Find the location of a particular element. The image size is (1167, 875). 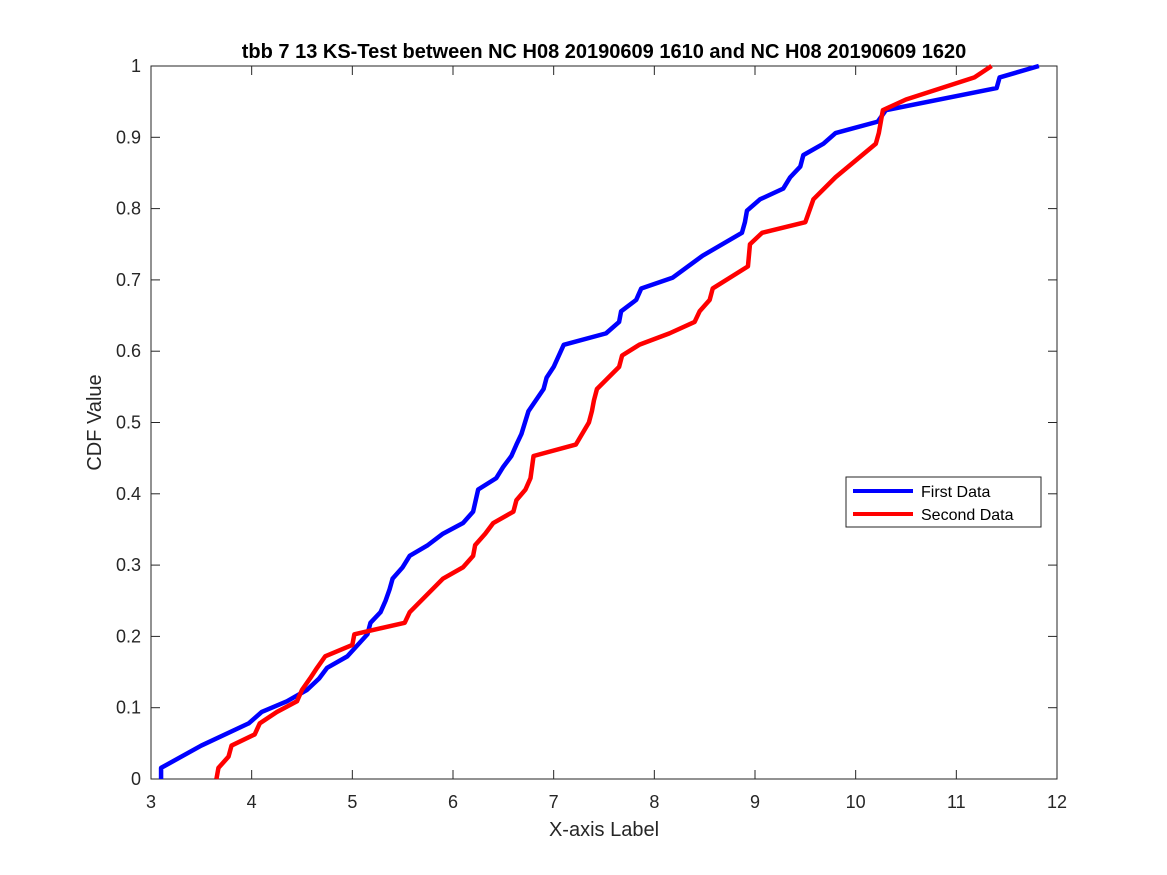

legend-label-first-data: First Data is located at coordinates (955, 492).